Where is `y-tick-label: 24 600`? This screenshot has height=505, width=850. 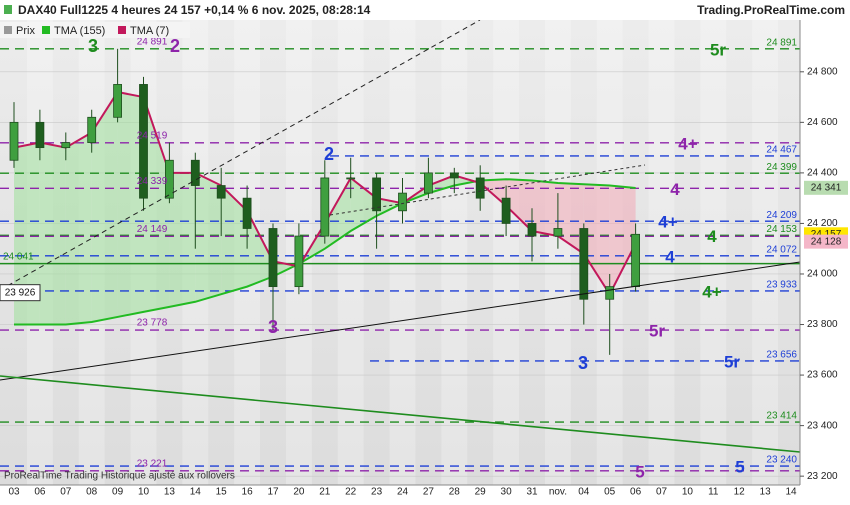
y-tick-label: 24 600 is located at coordinates (822, 122).